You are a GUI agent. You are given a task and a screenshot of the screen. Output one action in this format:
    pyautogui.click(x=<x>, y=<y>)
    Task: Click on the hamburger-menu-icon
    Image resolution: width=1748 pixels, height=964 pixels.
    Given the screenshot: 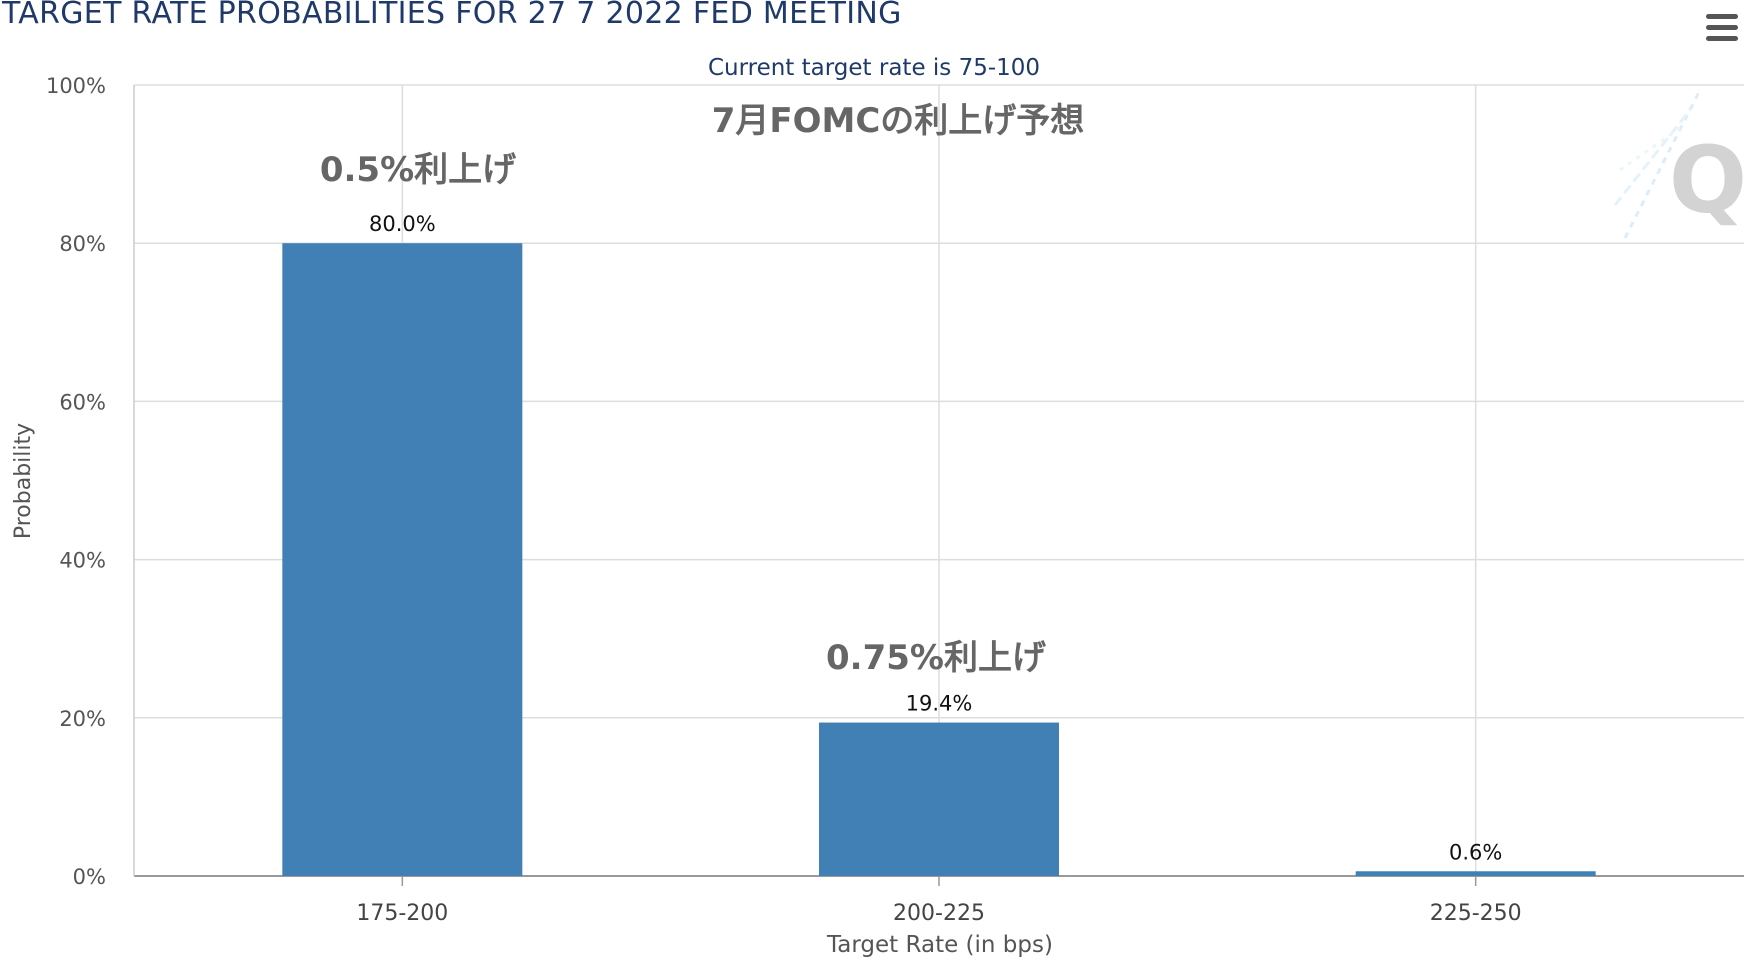 What is the action you would take?
    pyautogui.click(x=1722, y=28)
    